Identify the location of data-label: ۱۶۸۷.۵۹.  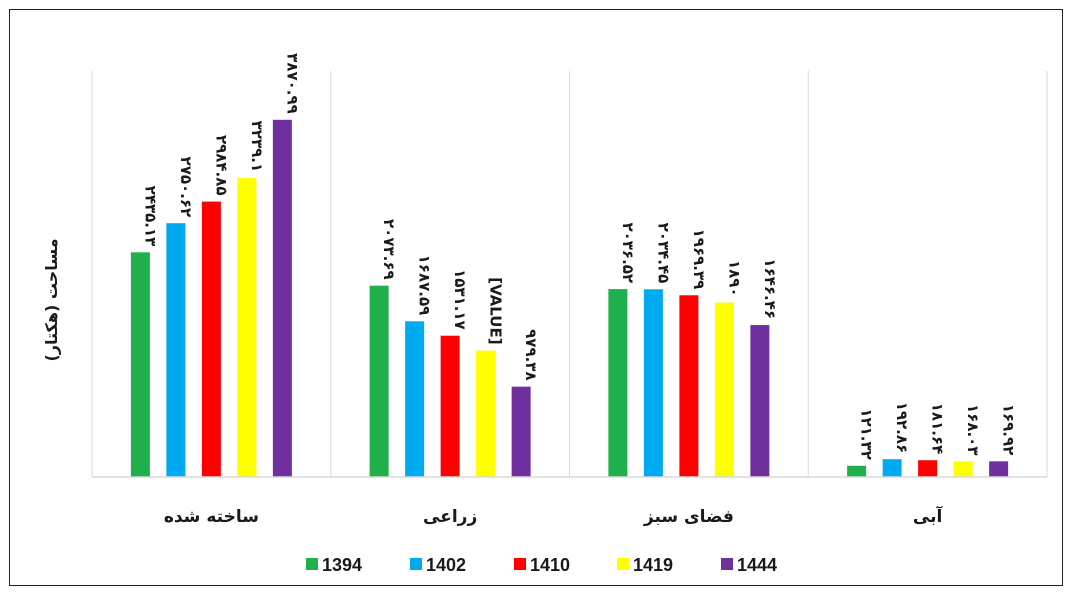
(425, 285).